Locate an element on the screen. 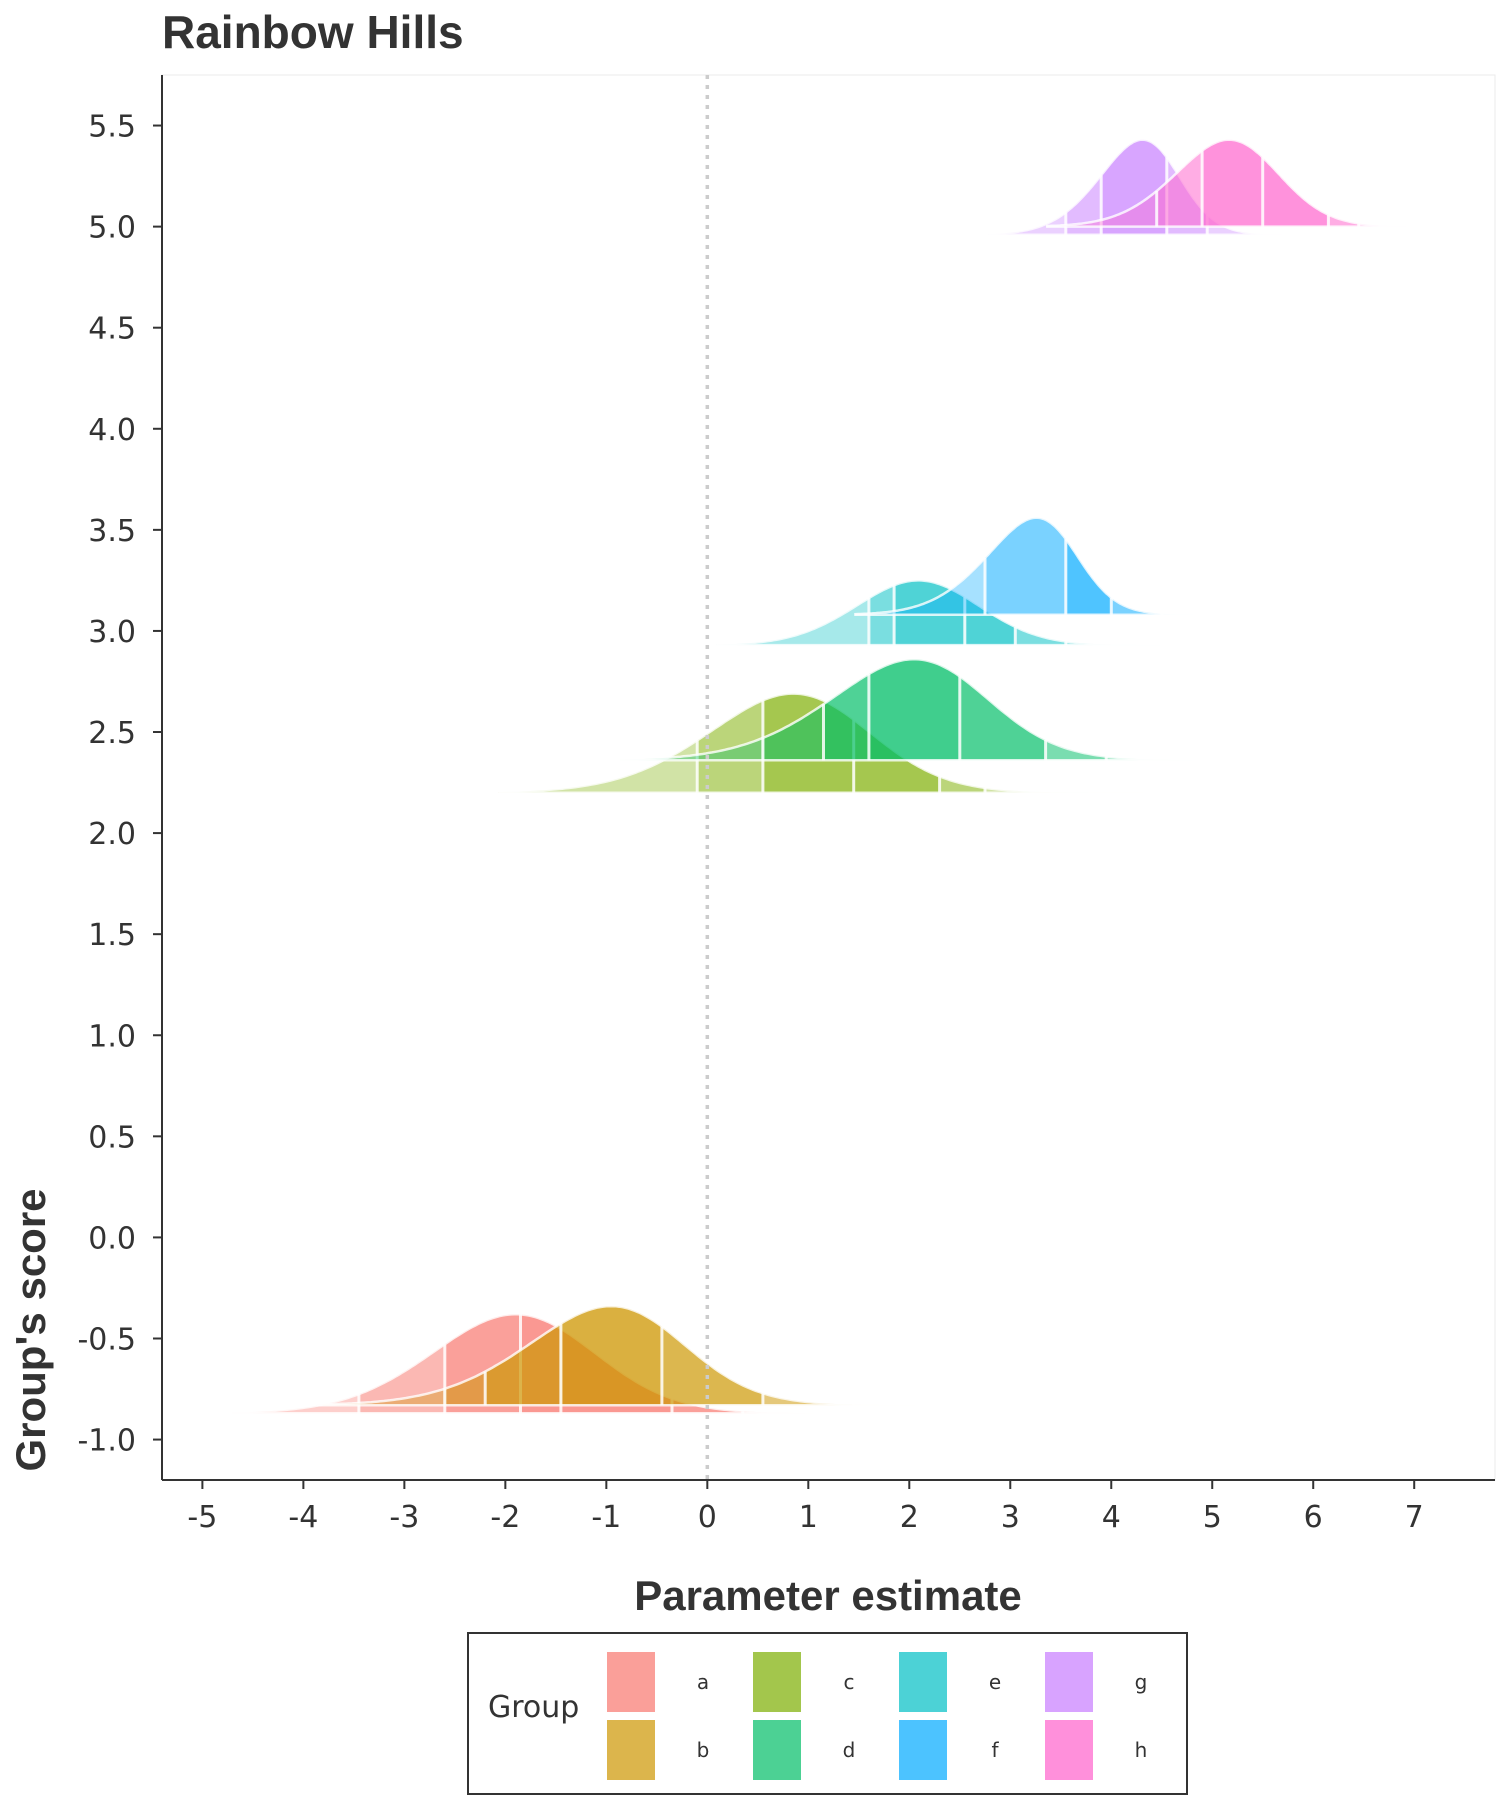 This screenshot has height=1800, width=1500. y-tick-label: -1.0 is located at coordinates (106, 1441).